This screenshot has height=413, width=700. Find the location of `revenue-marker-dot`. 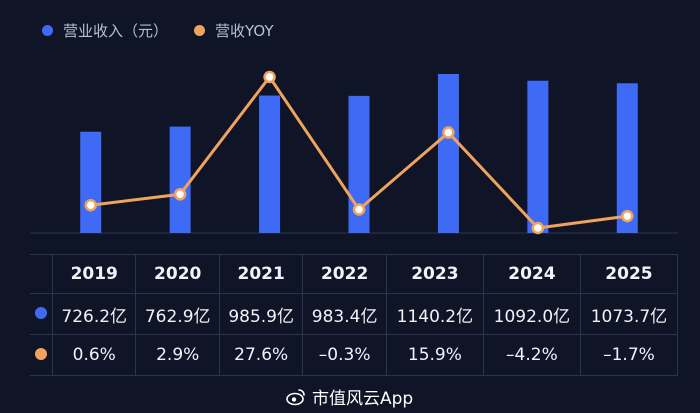

revenue-marker-dot is located at coordinates (41, 313).